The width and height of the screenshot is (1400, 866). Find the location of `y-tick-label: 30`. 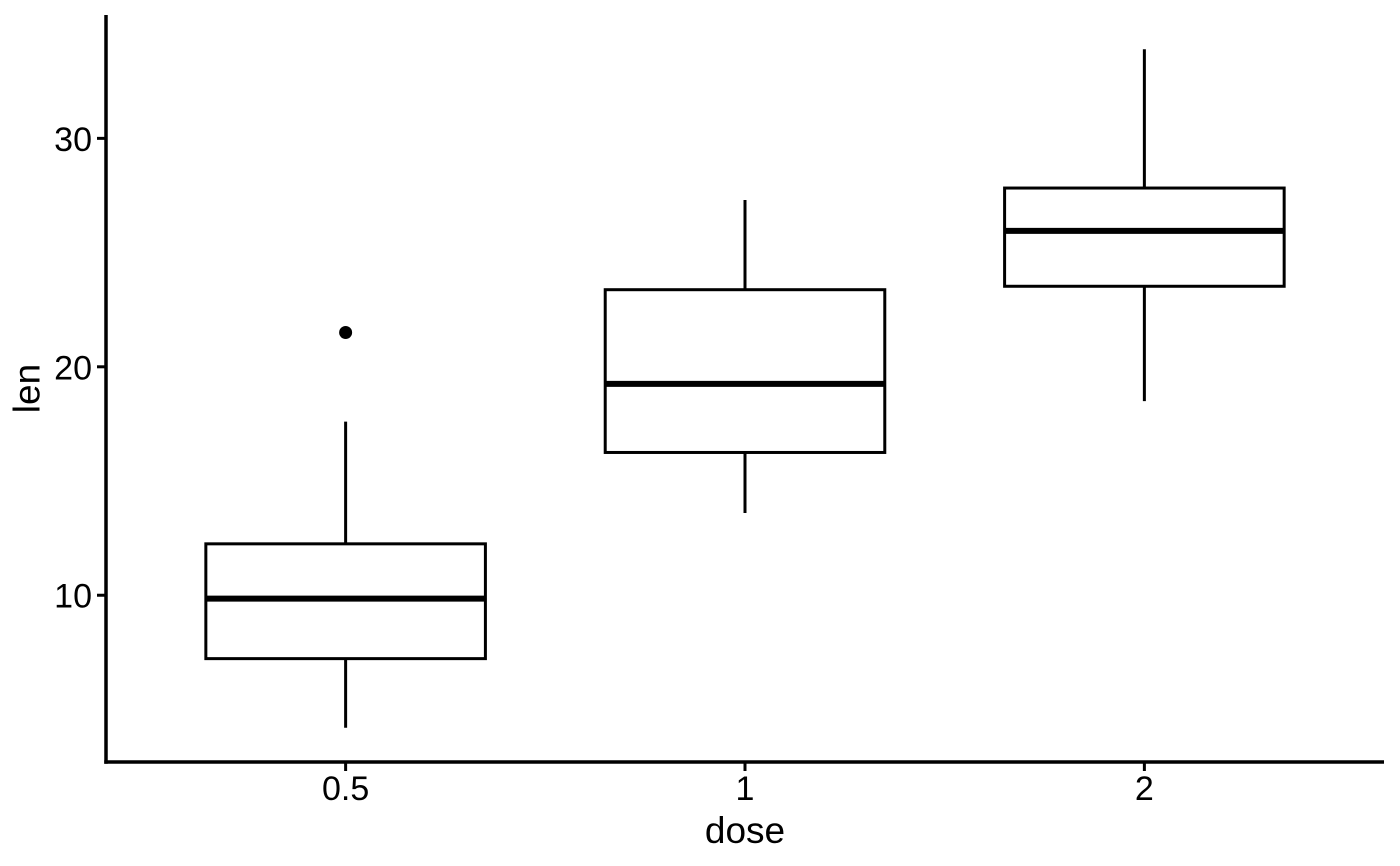

y-tick-label: 30 is located at coordinates (73, 140).